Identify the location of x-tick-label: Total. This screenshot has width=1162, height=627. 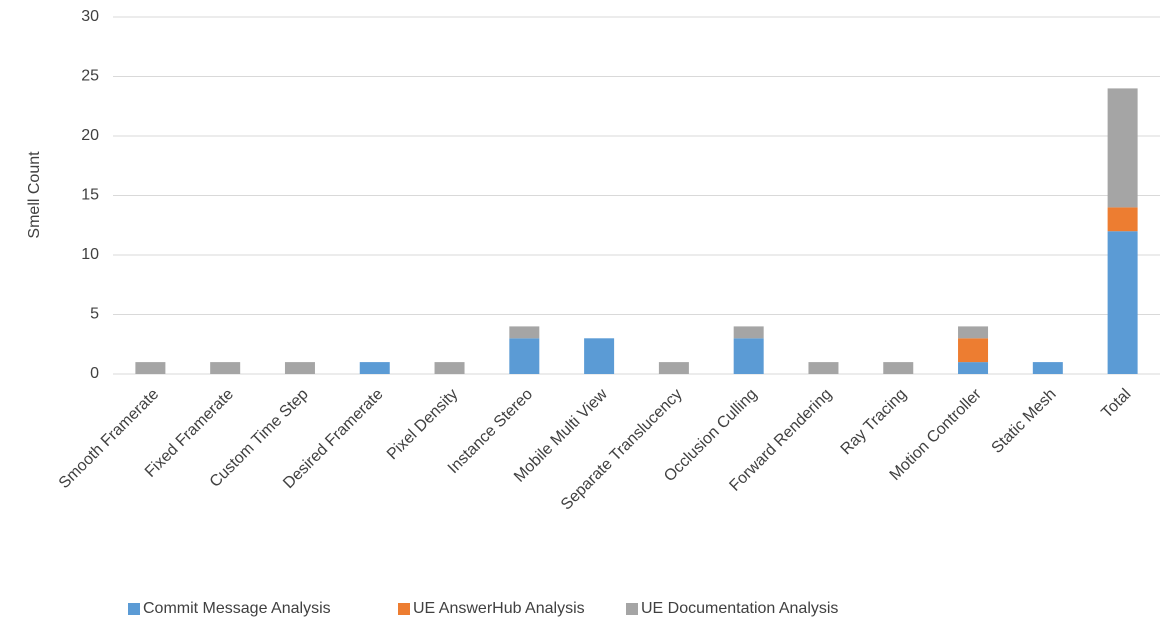
(1116, 404).